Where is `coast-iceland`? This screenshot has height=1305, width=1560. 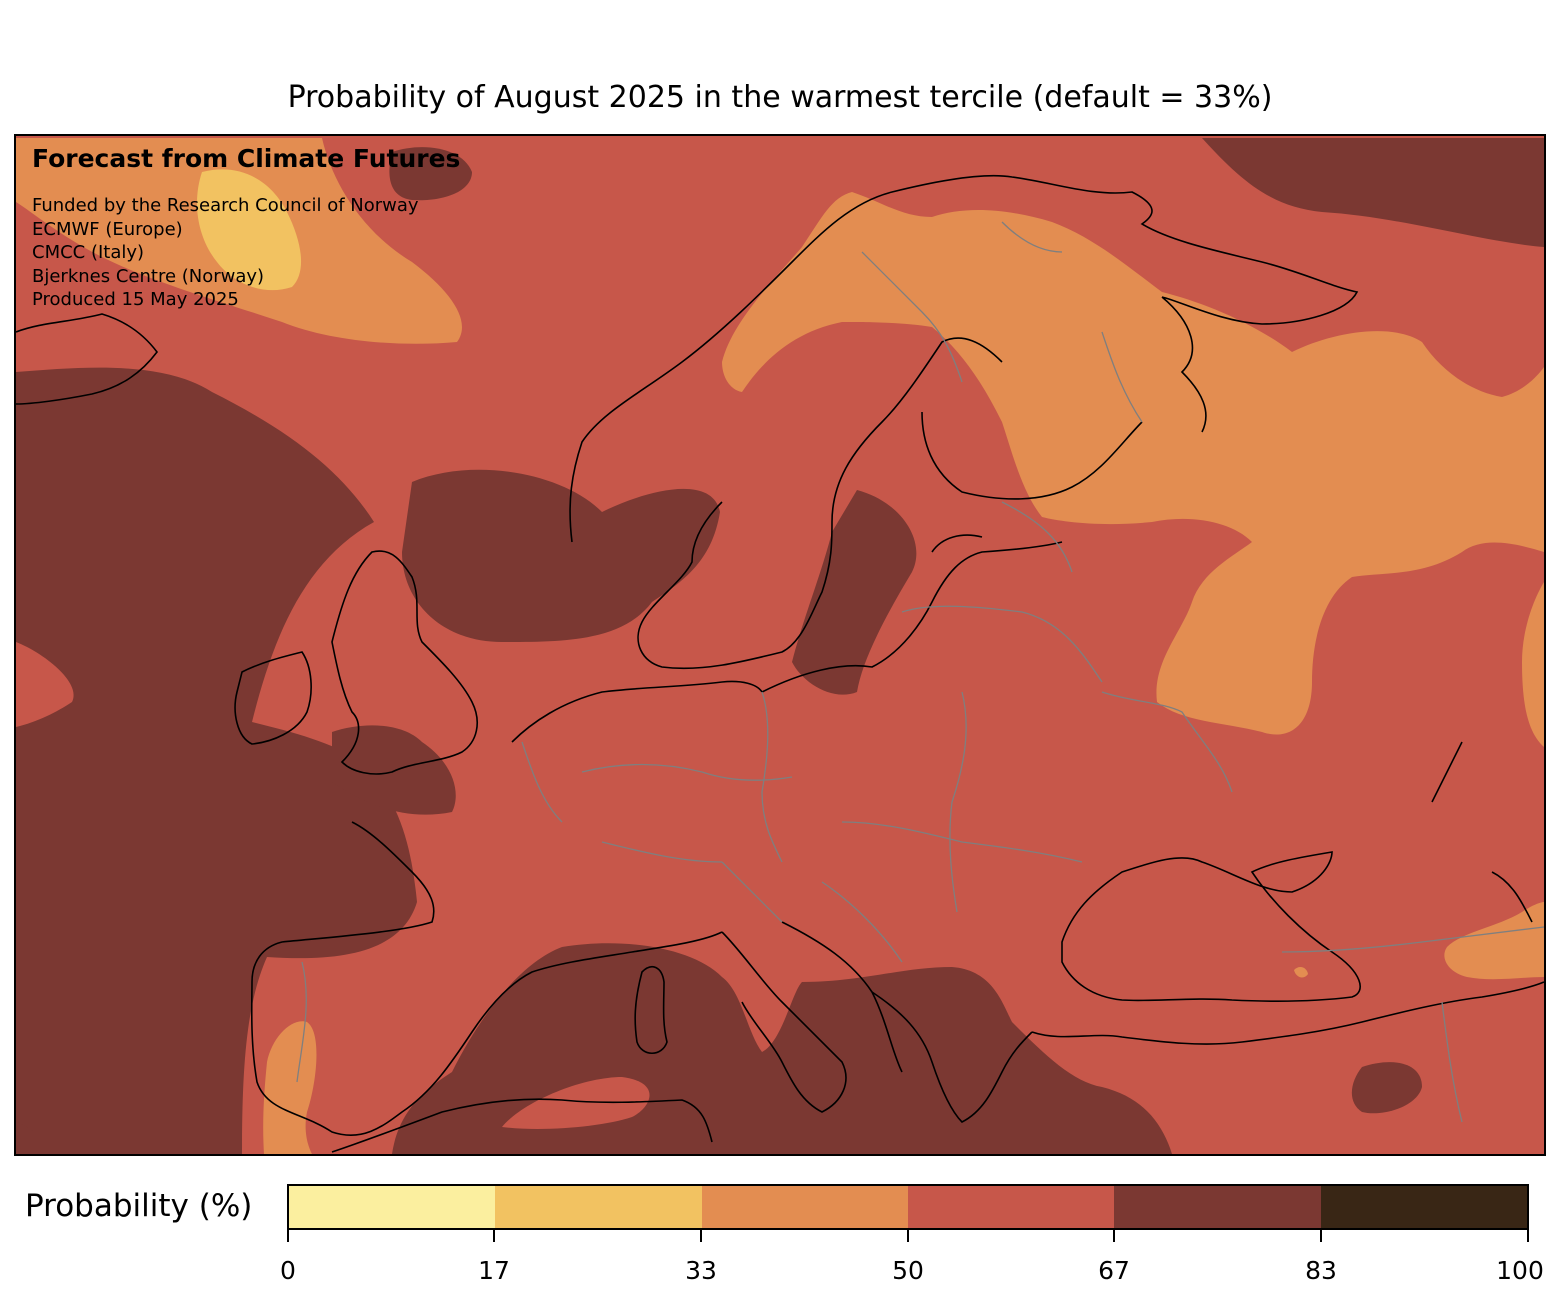 coast-iceland is located at coordinates (87, 359).